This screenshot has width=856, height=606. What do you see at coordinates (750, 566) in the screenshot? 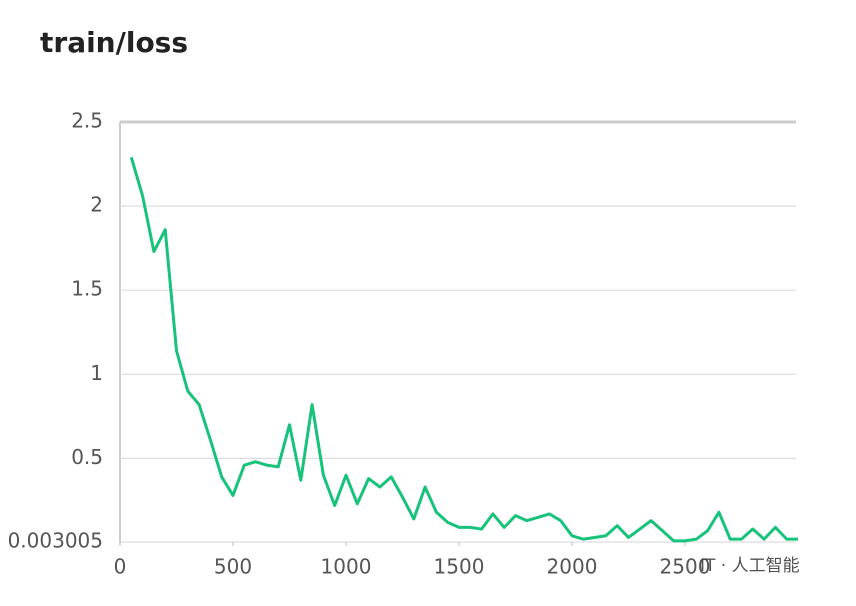
I see `watermark: IT · 人工智能` at bounding box center [750, 566].